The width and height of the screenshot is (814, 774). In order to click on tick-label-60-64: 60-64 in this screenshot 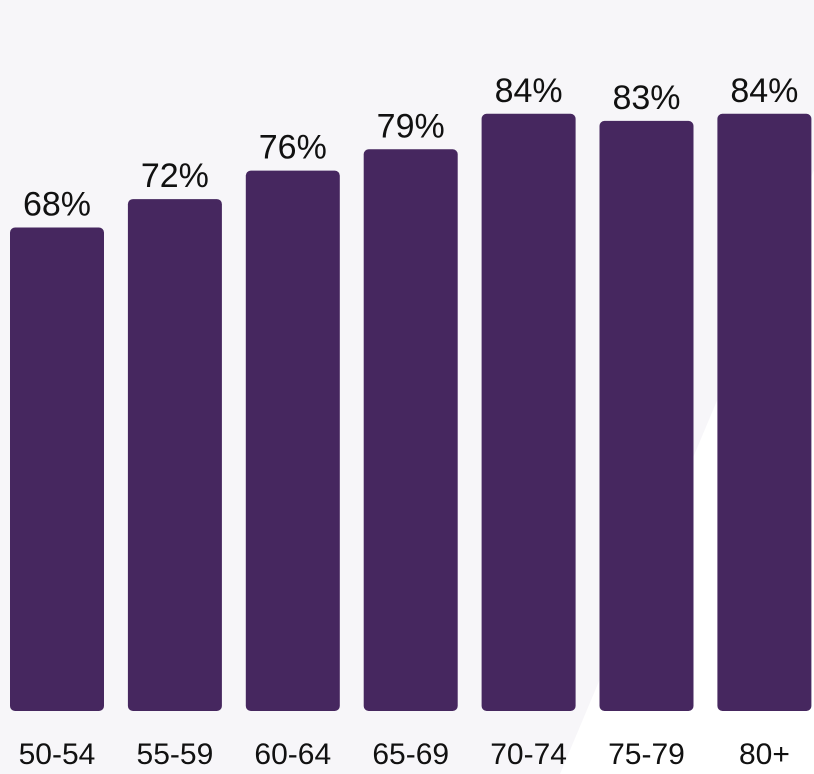, I will do `click(292, 754)`.